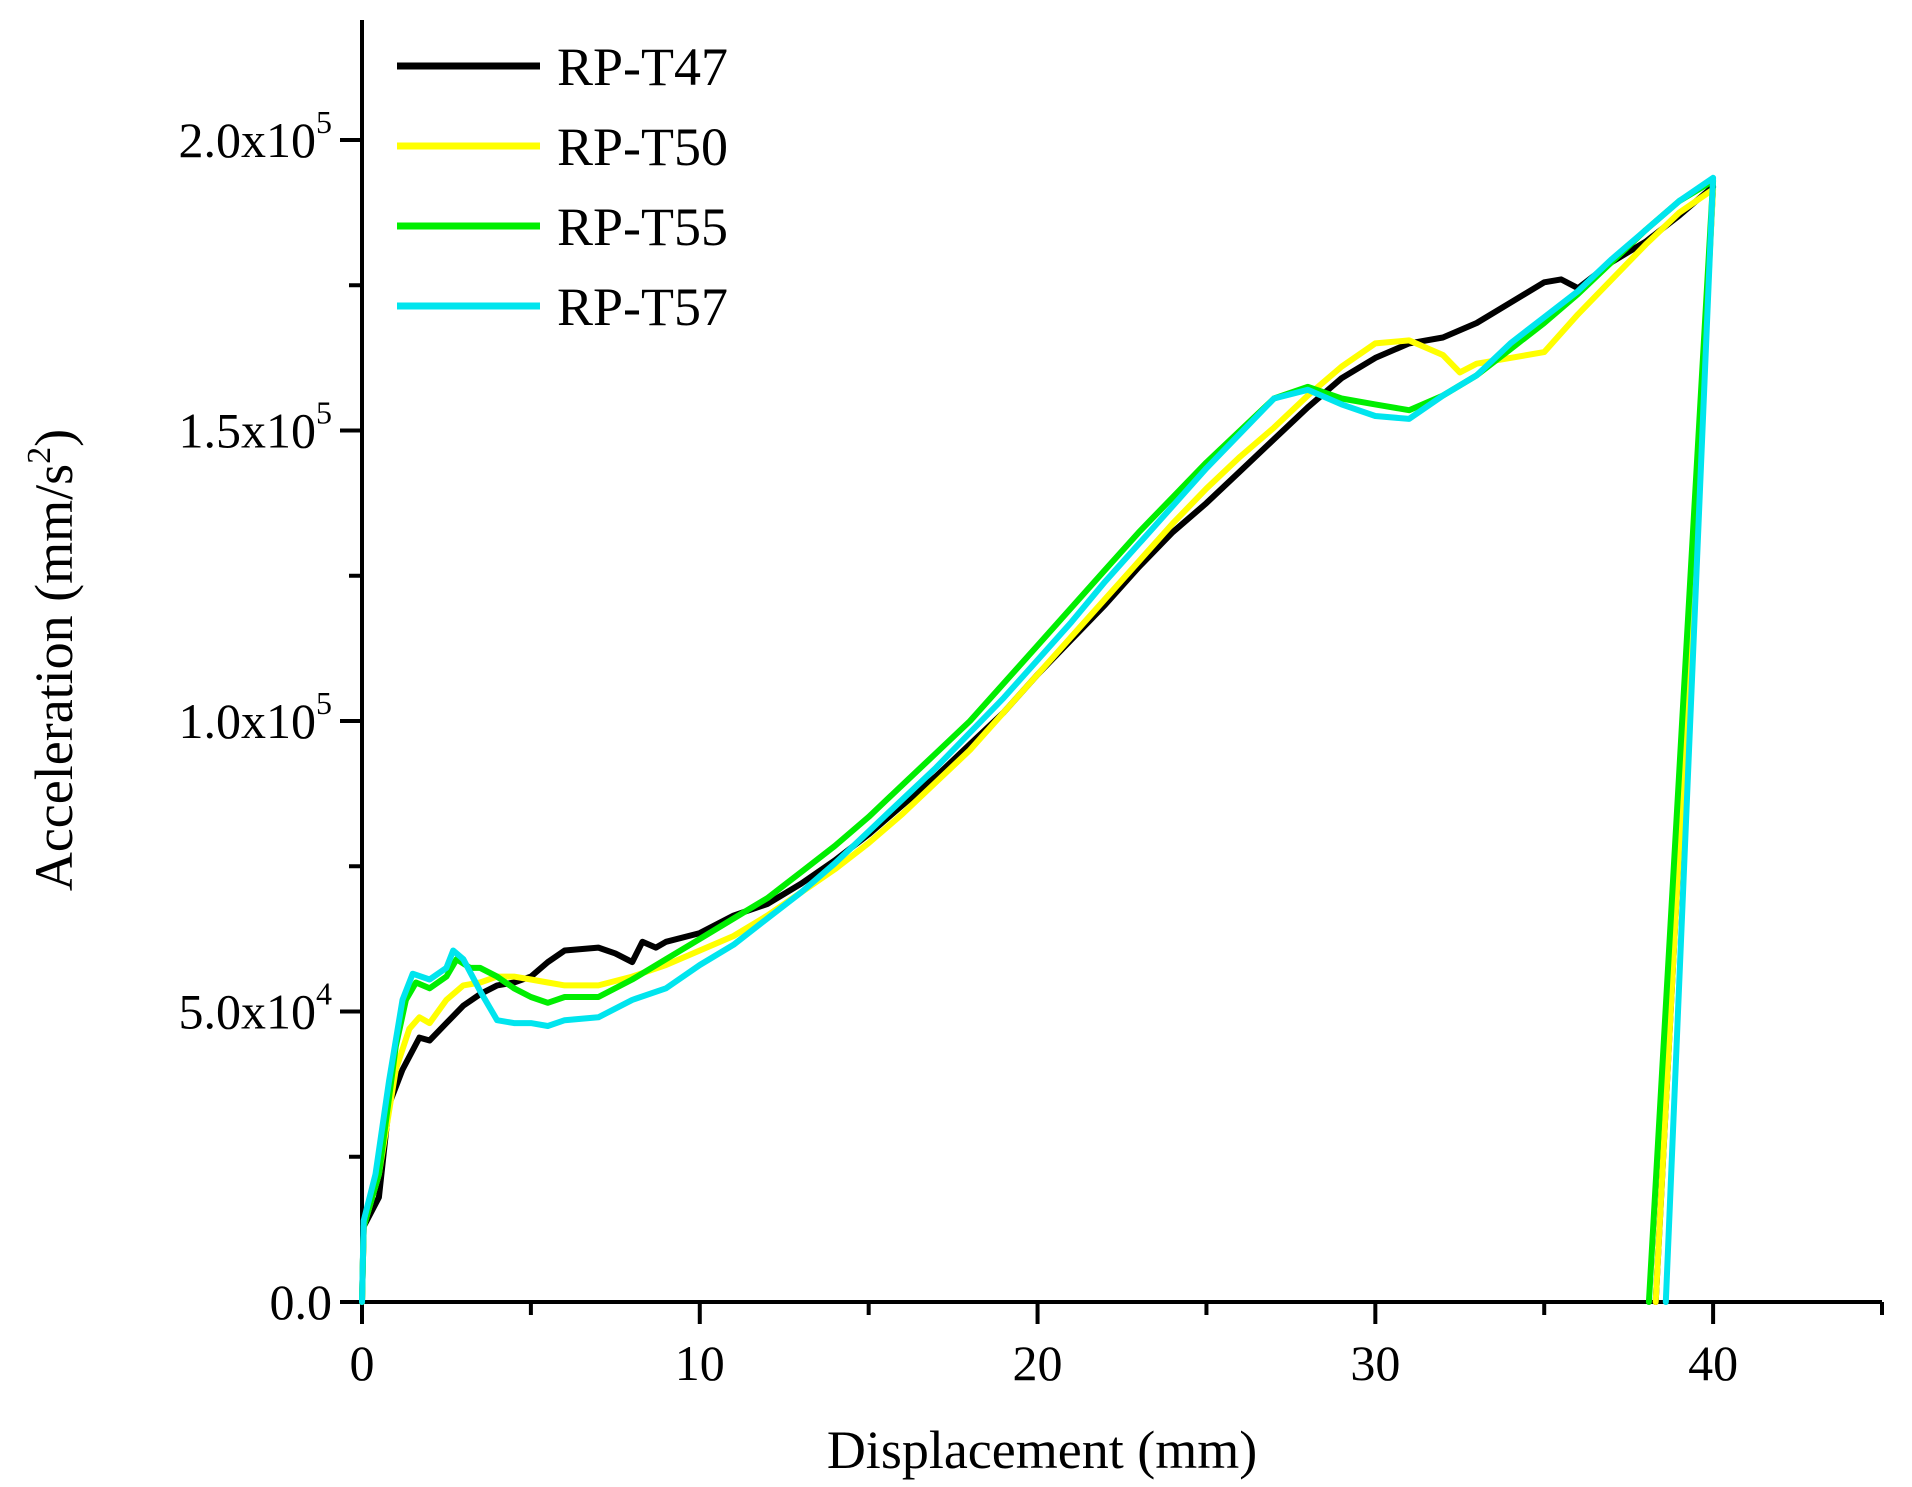 The width and height of the screenshot is (1912, 1487). What do you see at coordinates (54, 677) in the screenshot?
I see `y-axis-title-main: Acceleration (mm/s` at bounding box center [54, 677].